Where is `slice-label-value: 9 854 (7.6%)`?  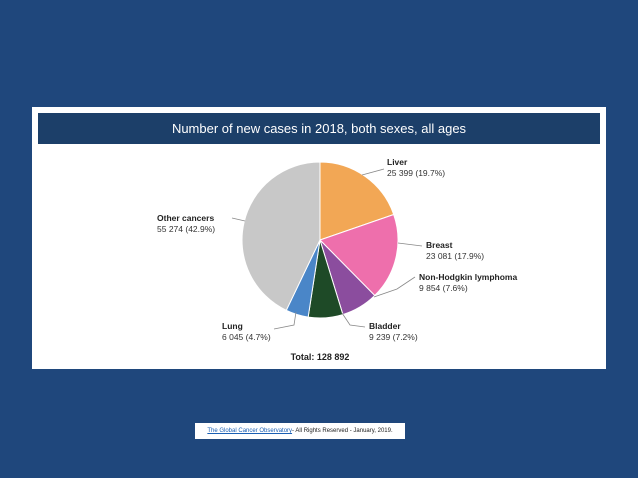
slice-label-value: 9 854 (7.6%) is located at coordinates (443, 288).